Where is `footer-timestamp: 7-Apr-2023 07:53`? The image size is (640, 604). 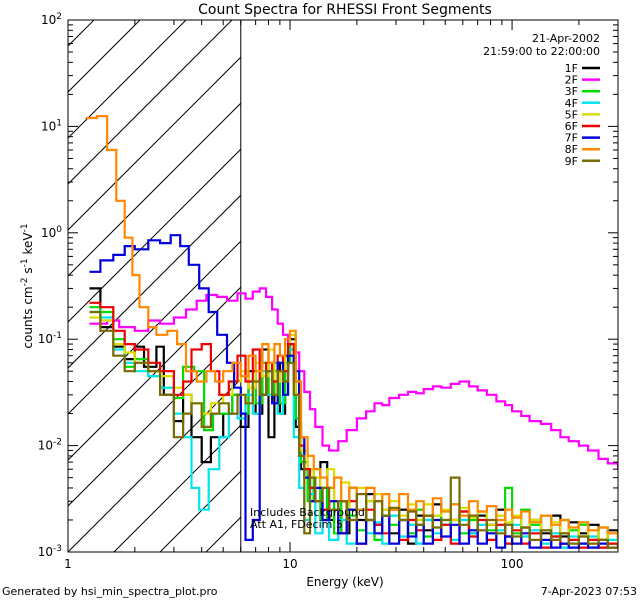
footer-timestamp: 7-Apr-2023 07:53 is located at coordinates (589, 591).